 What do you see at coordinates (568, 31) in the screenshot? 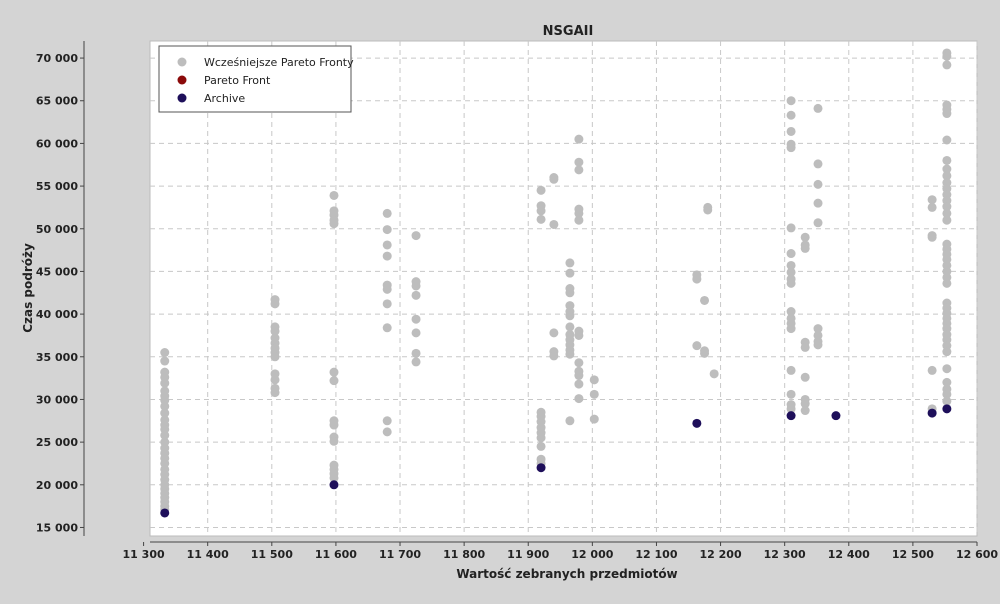
I see `chart-title: NSGAII` at bounding box center [568, 31].